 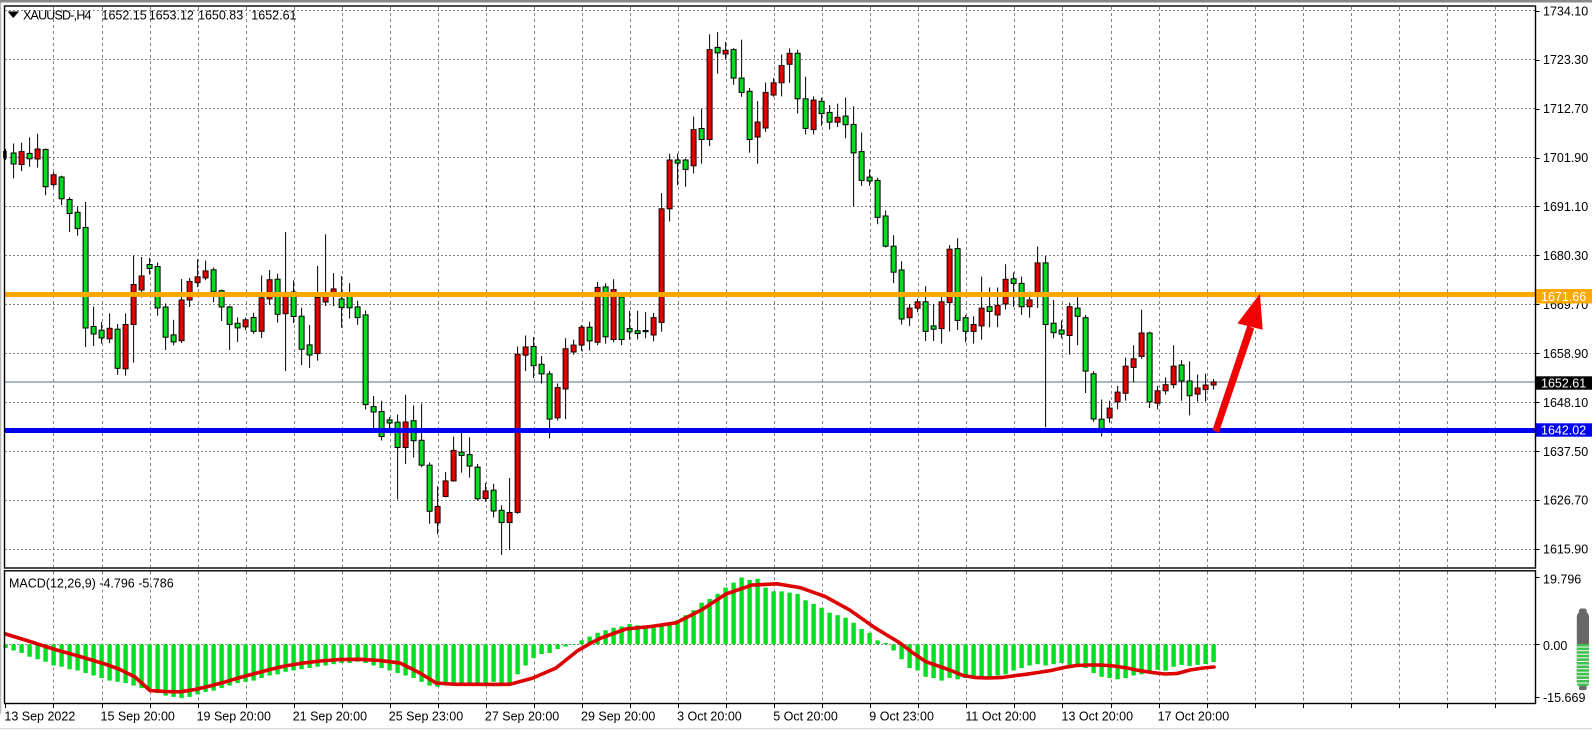 What do you see at coordinates (1565, 256) in the screenshot?
I see `svg-text: 1680.30` at bounding box center [1565, 256].